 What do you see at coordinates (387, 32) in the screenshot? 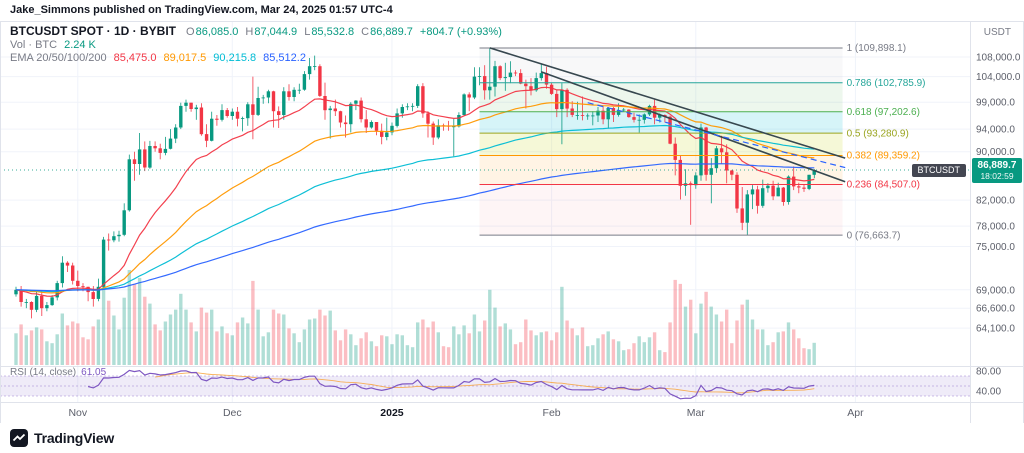
I see `ohlc-close: C 86,889.7` at bounding box center [387, 32].